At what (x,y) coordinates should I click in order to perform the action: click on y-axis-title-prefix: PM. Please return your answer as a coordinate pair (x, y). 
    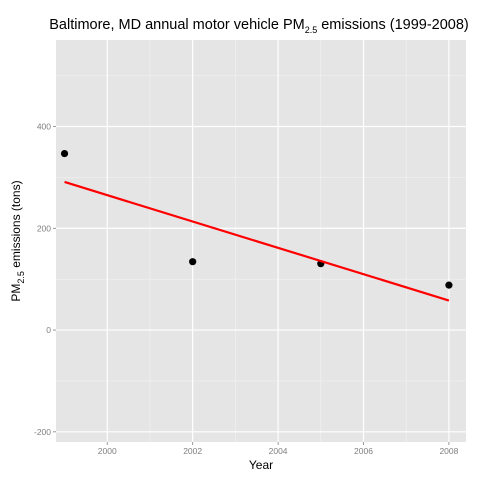
    Looking at the image, I should click on (16, 293).